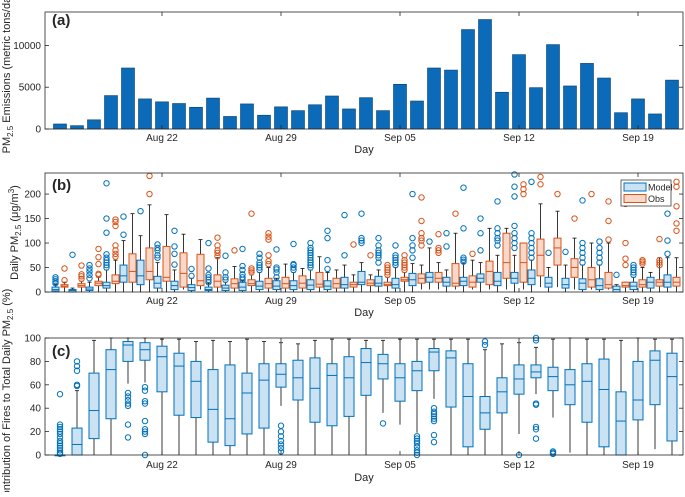 The height and width of the screenshot is (497, 685). I want to click on y-label-post: (μg/m, so click(15, 208).